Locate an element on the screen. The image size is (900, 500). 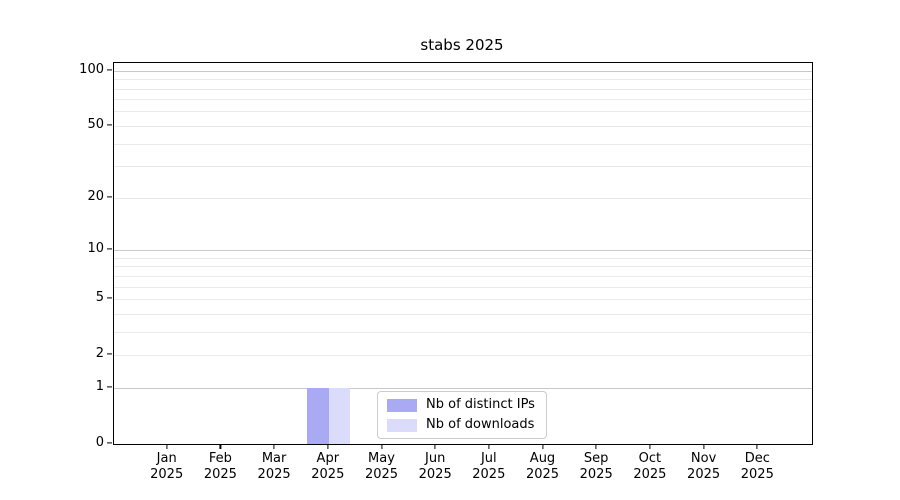
x-tick-label-may-2025: May 2025 is located at coordinates (381, 466).